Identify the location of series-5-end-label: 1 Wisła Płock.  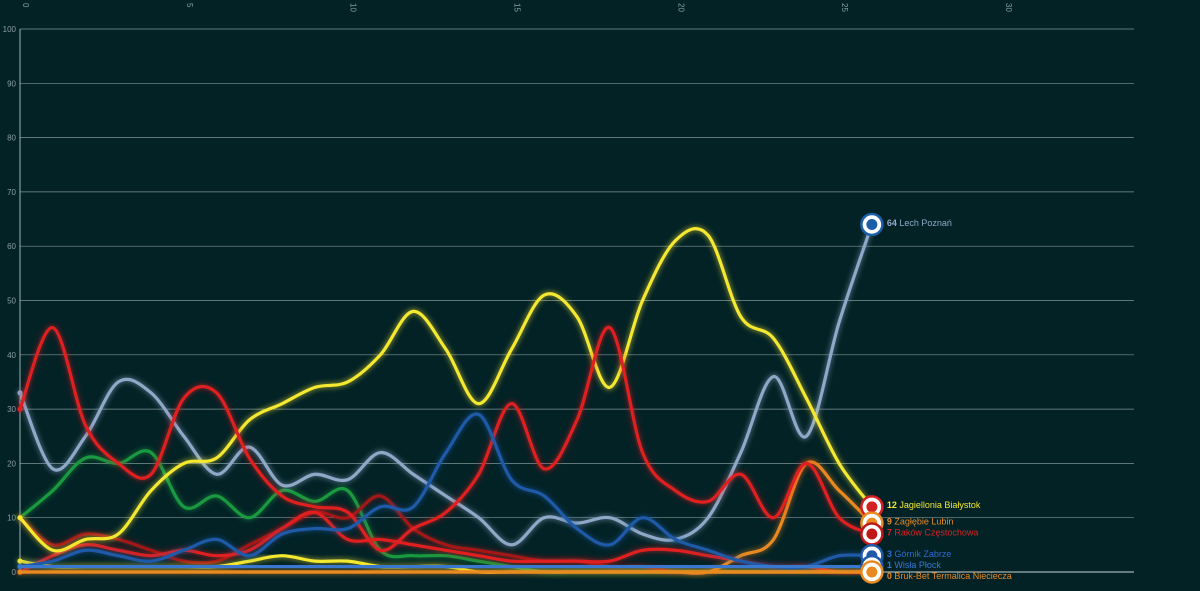
(914, 565).